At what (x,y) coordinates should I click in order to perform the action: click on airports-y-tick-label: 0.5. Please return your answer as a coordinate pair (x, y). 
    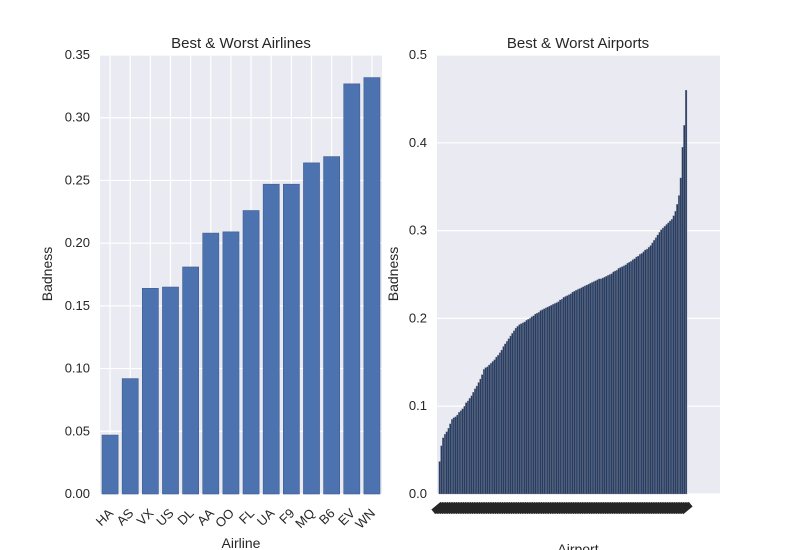
    Looking at the image, I should click on (418, 54).